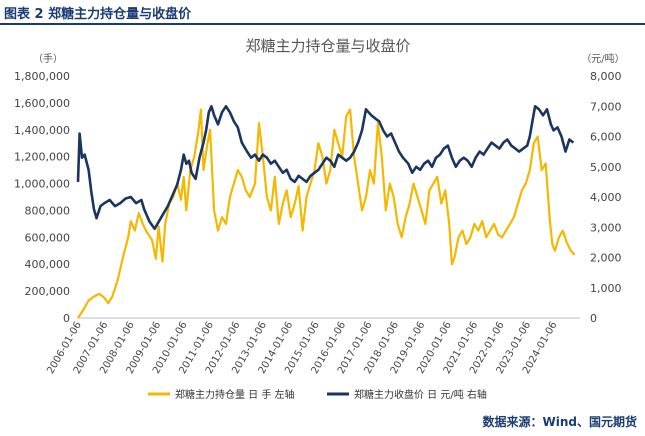  I want to click on right-axis-tick-label: 6,000, so click(606, 137).